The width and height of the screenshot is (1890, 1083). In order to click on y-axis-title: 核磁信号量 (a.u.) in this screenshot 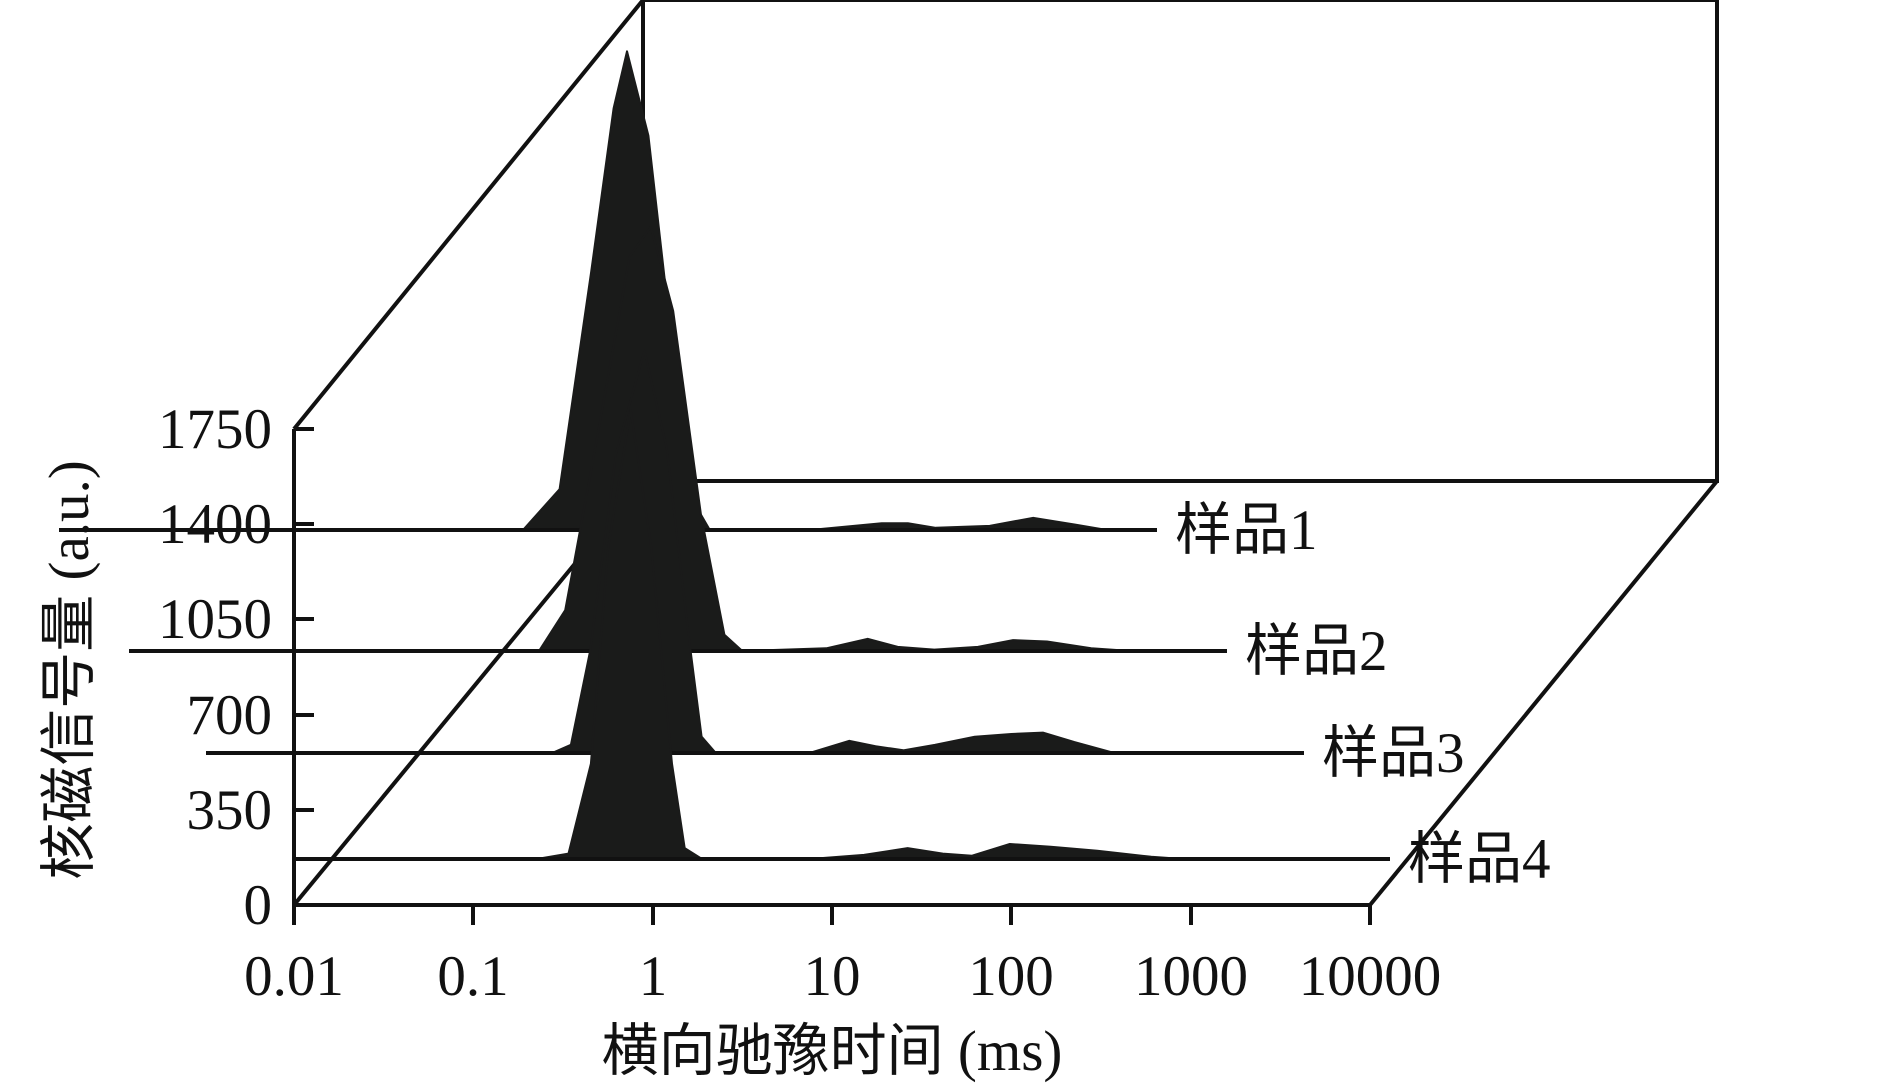, I will do `click(69, 670)`.